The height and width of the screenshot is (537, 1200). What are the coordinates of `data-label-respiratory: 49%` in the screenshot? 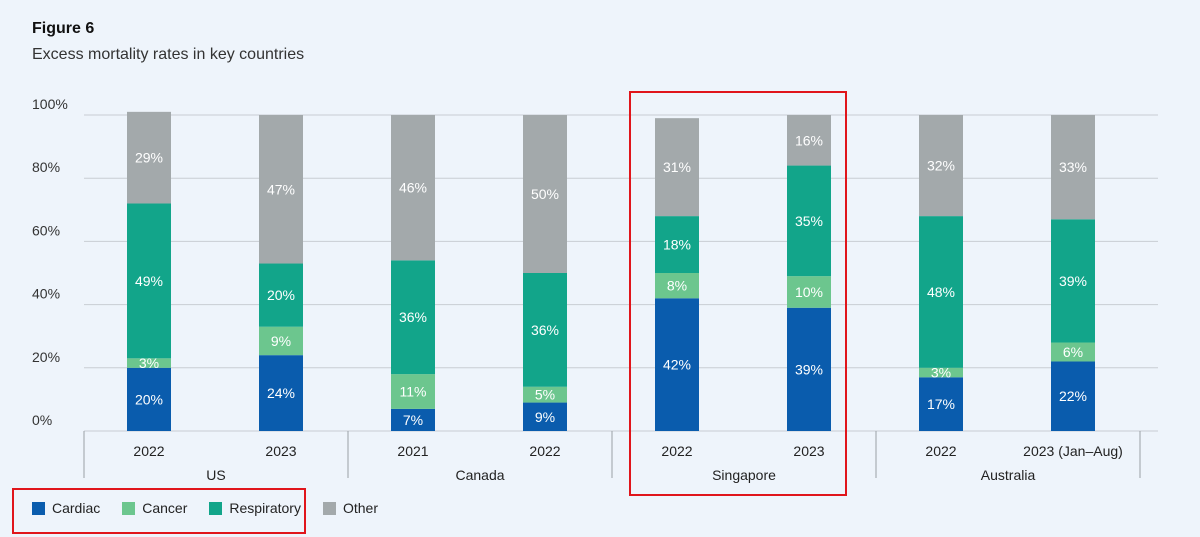 It's located at (149, 281).